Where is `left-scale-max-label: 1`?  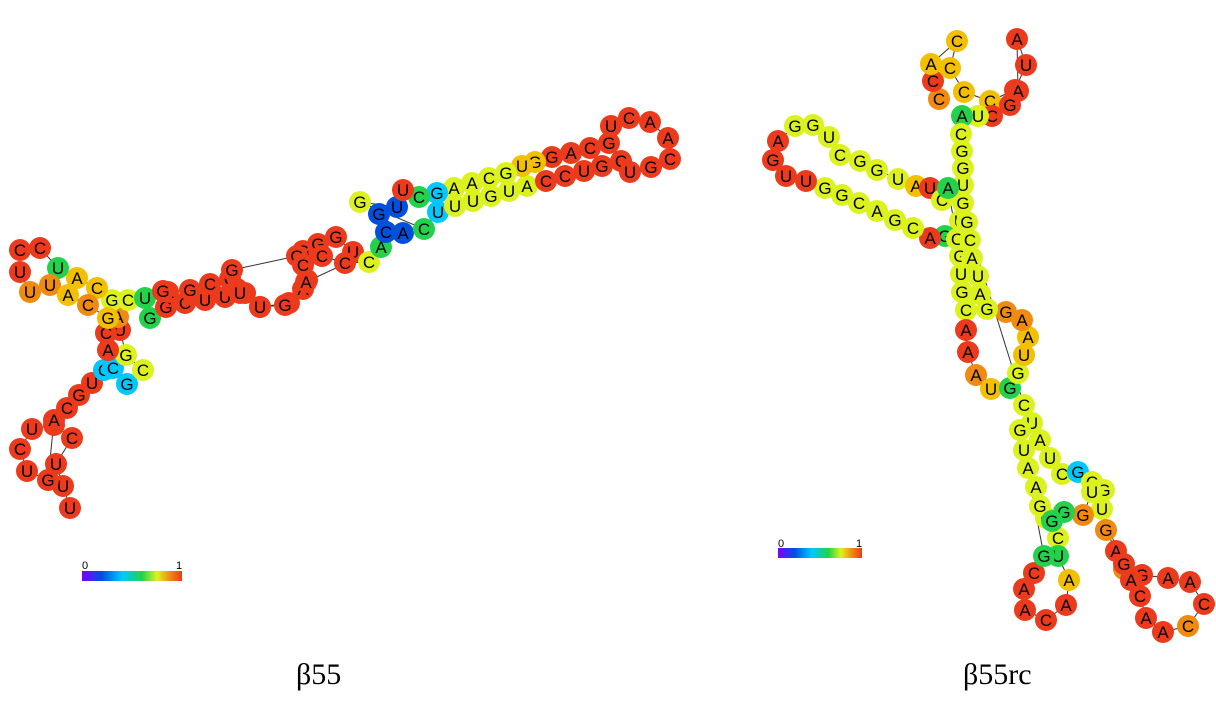 left-scale-max-label: 1 is located at coordinates (179, 566).